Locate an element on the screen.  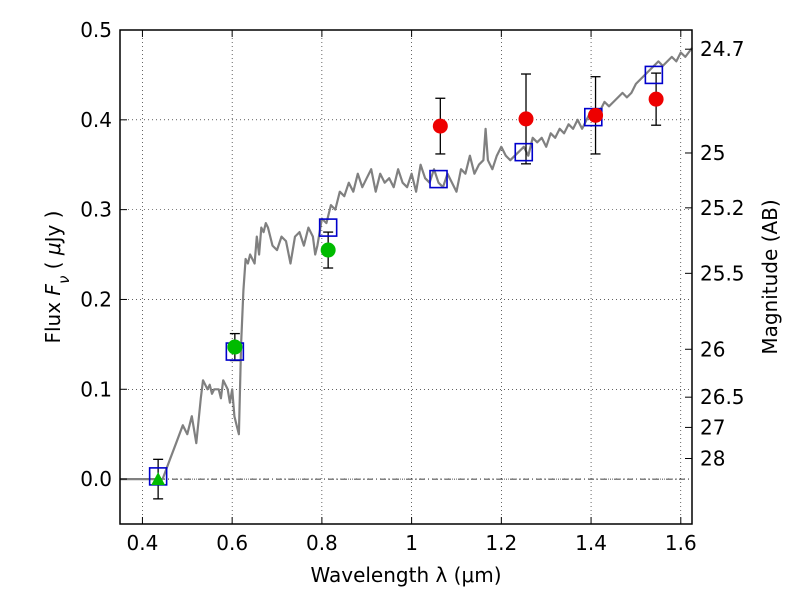
y-tick-label: 0.4 is located at coordinates (96, 120).